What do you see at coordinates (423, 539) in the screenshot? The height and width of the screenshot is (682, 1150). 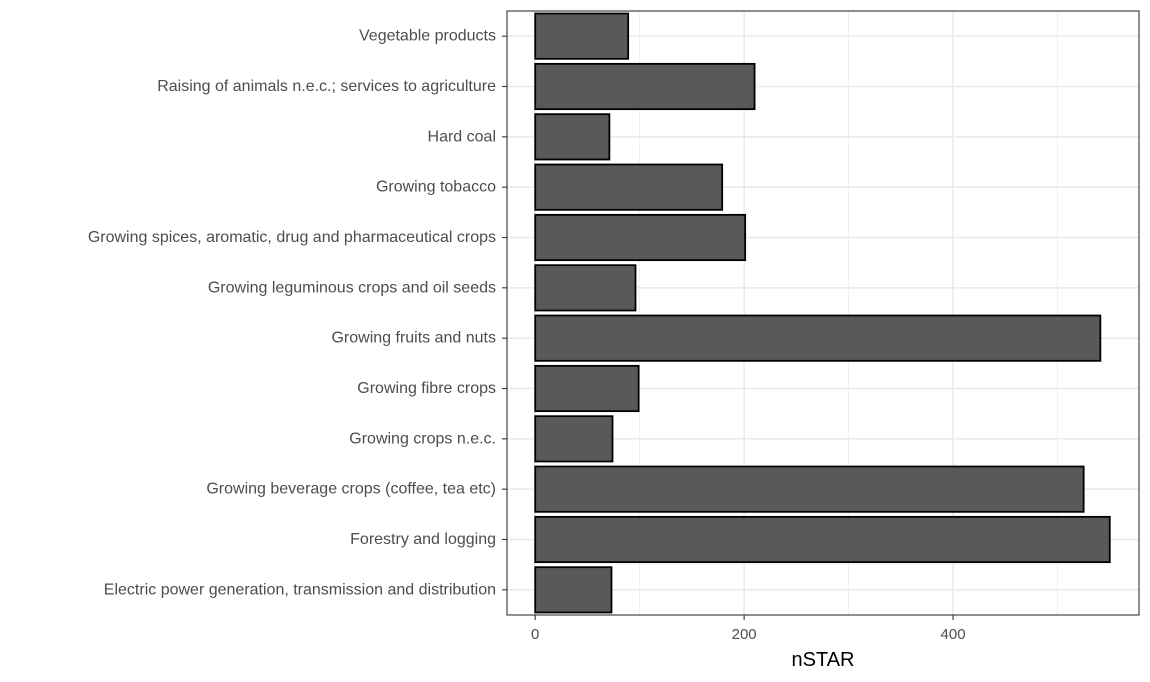 I see `y-tick-label: Forestry and logging` at bounding box center [423, 539].